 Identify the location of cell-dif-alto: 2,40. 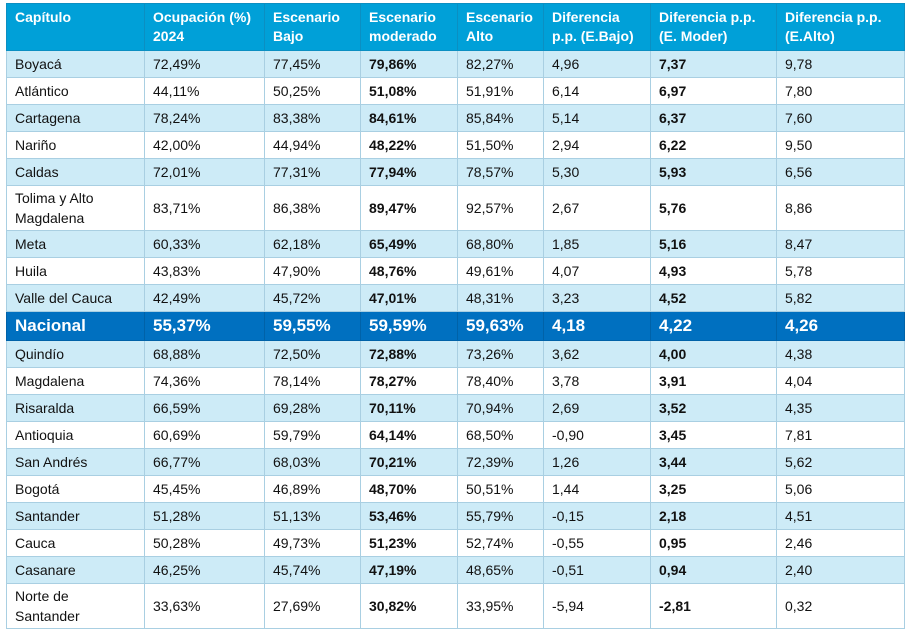
(840, 570).